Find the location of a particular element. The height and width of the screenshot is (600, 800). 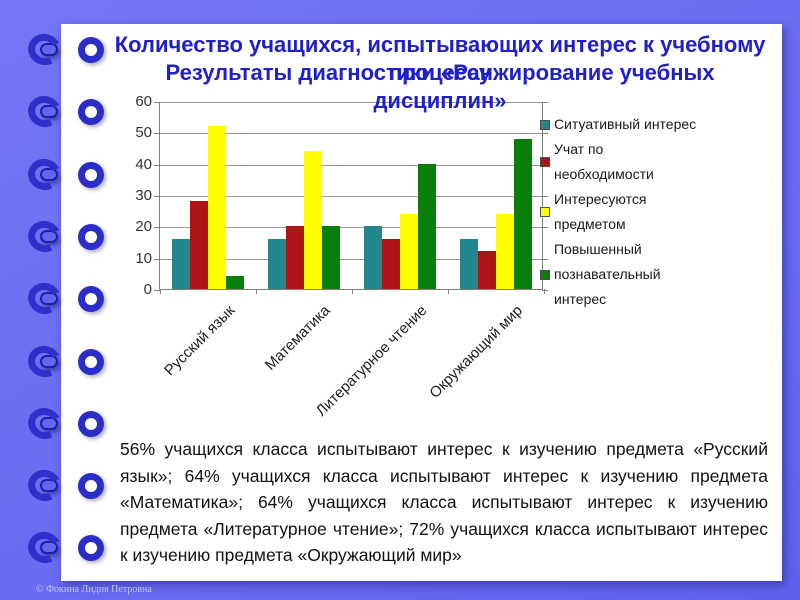

legend-item: Интересуются предметом is located at coordinates (663, 212).